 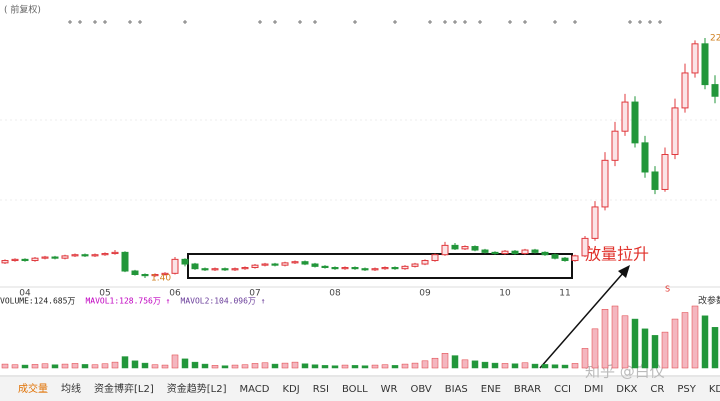 I want to click on tab: DKX, so click(x=626, y=389).